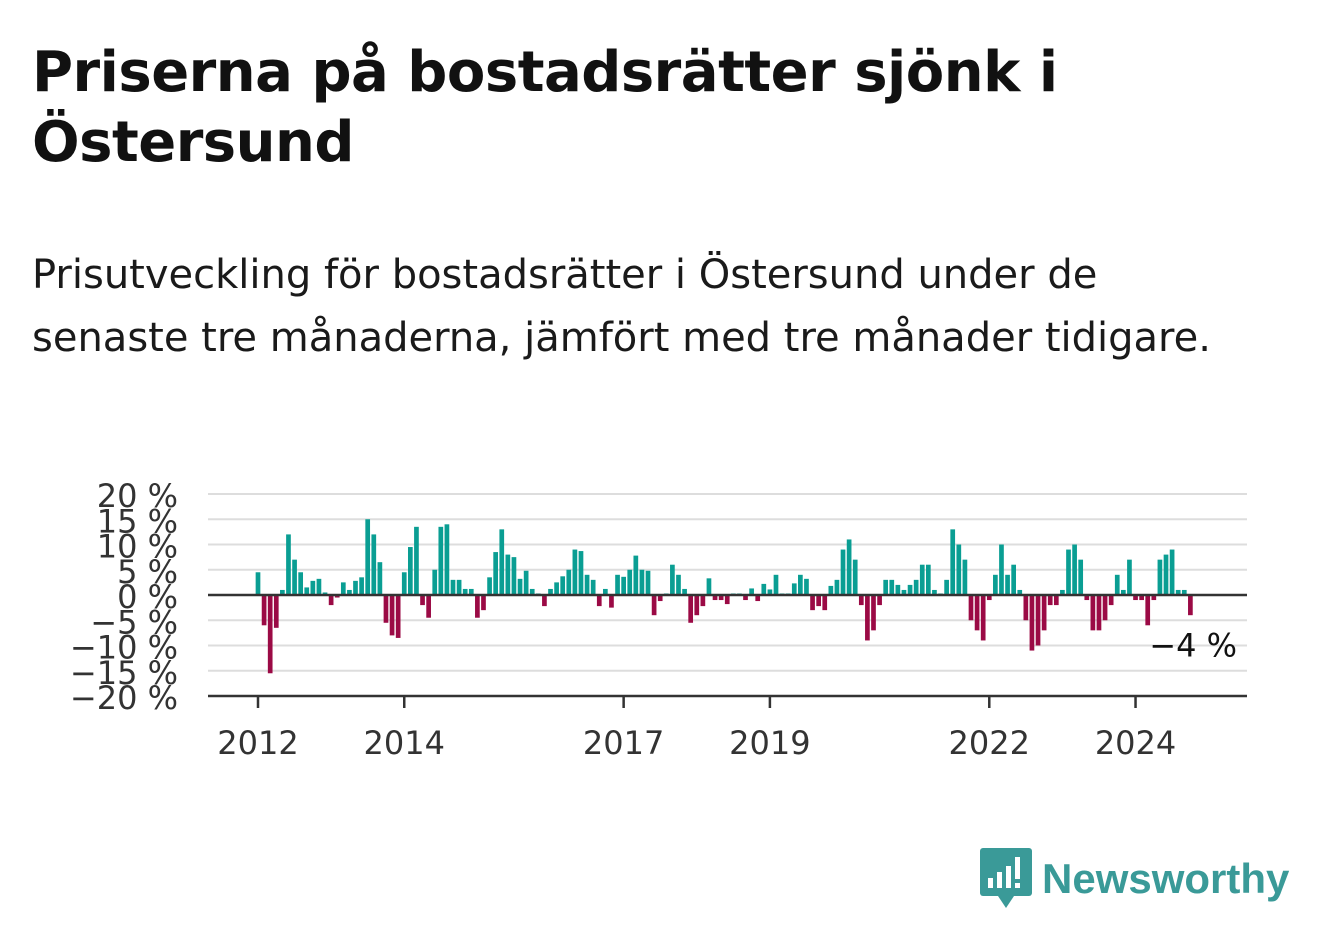  I want to click on y-tick-label: −5 %, so click(134, 622).